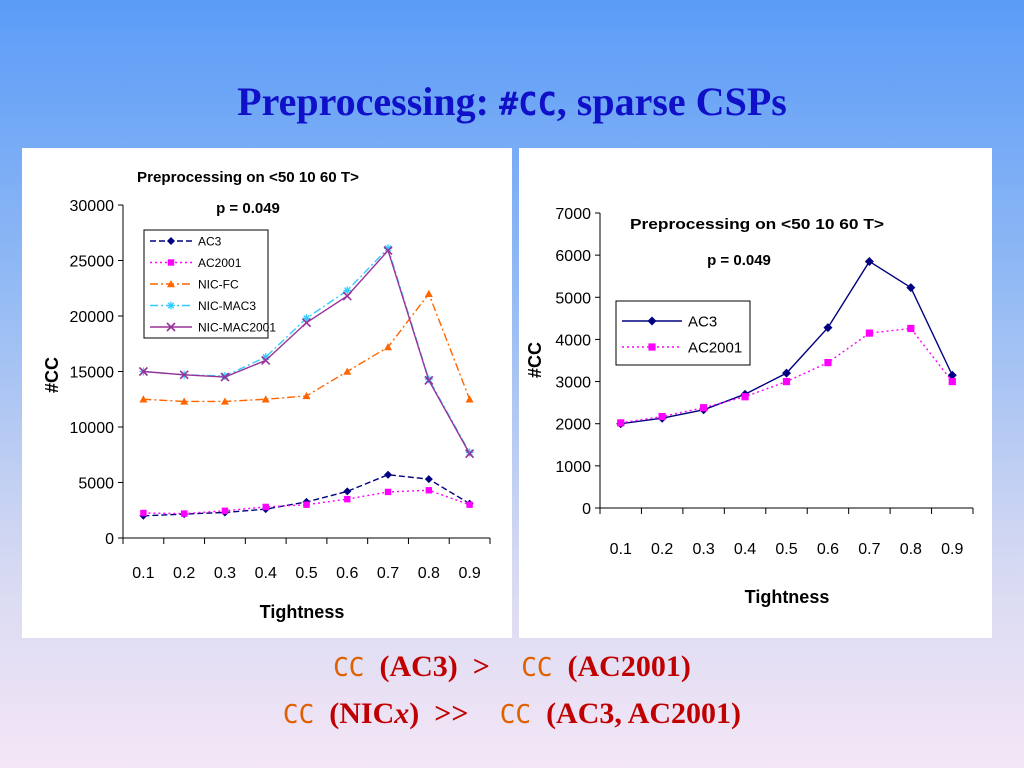 This screenshot has height=768, width=1024. What do you see at coordinates (757, 224) in the screenshot?
I see `chart-title: Preprocessing on <50 10 60 T>` at bounding box center [757, 224].